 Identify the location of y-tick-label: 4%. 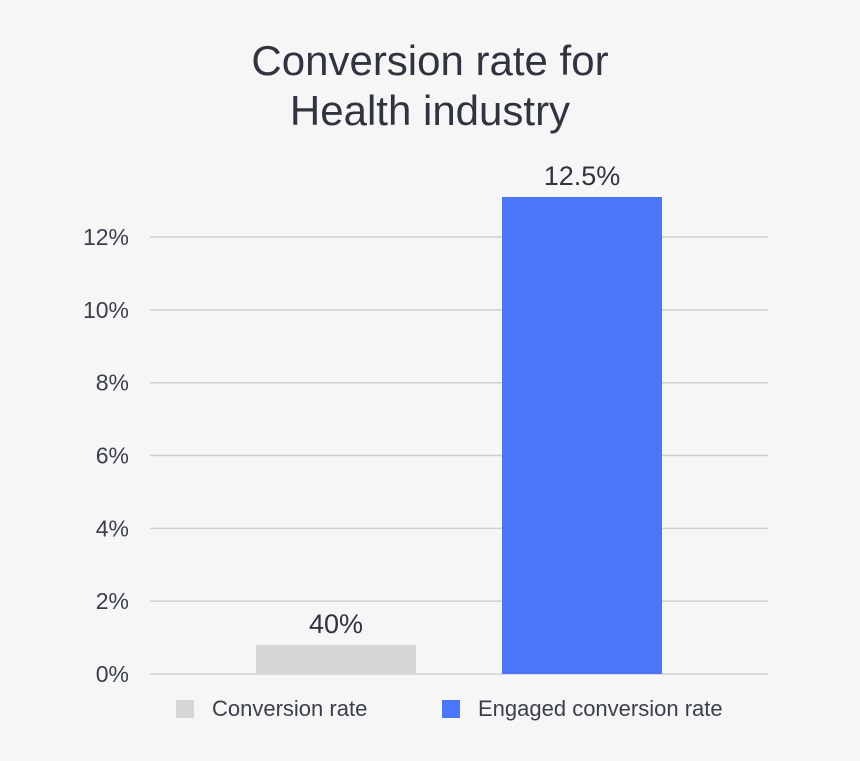
(112, 528).